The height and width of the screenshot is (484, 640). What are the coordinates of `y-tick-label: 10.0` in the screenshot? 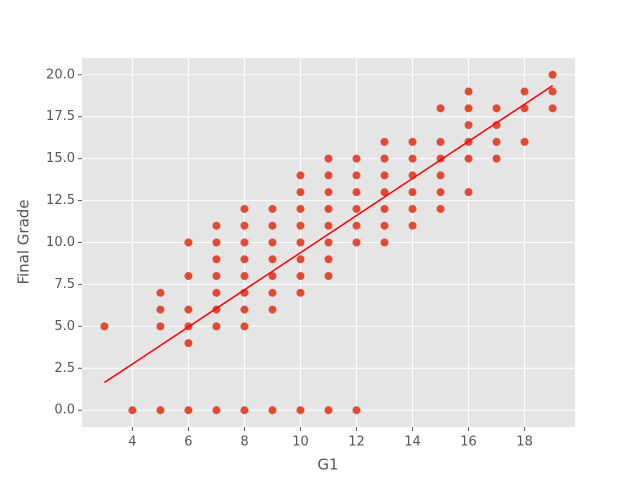 It's located at (60, 242).